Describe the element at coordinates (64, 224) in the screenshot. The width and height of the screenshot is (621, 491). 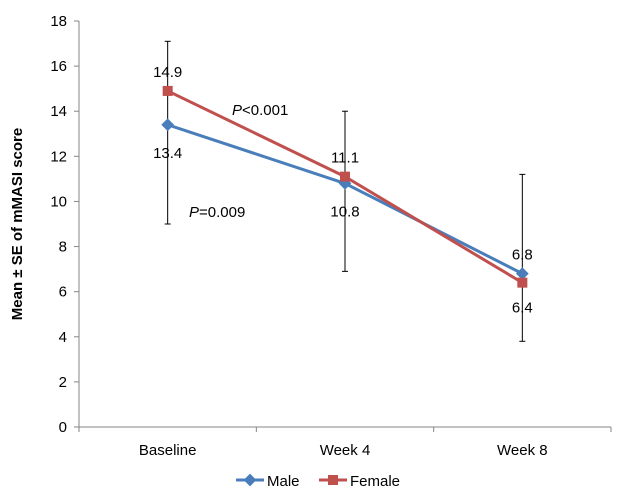
I see `y-axis-ticks: 0 2 4 6 8 10 12 14 16 18` at that location.